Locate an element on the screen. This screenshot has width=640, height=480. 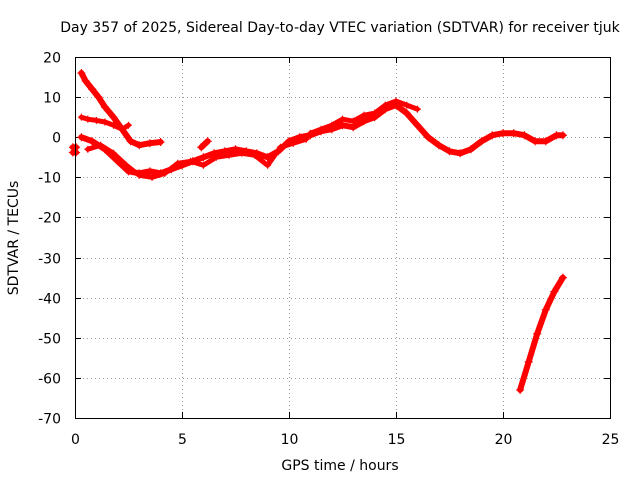
x-tick-label: 25 is located at coordinates (611, 440).